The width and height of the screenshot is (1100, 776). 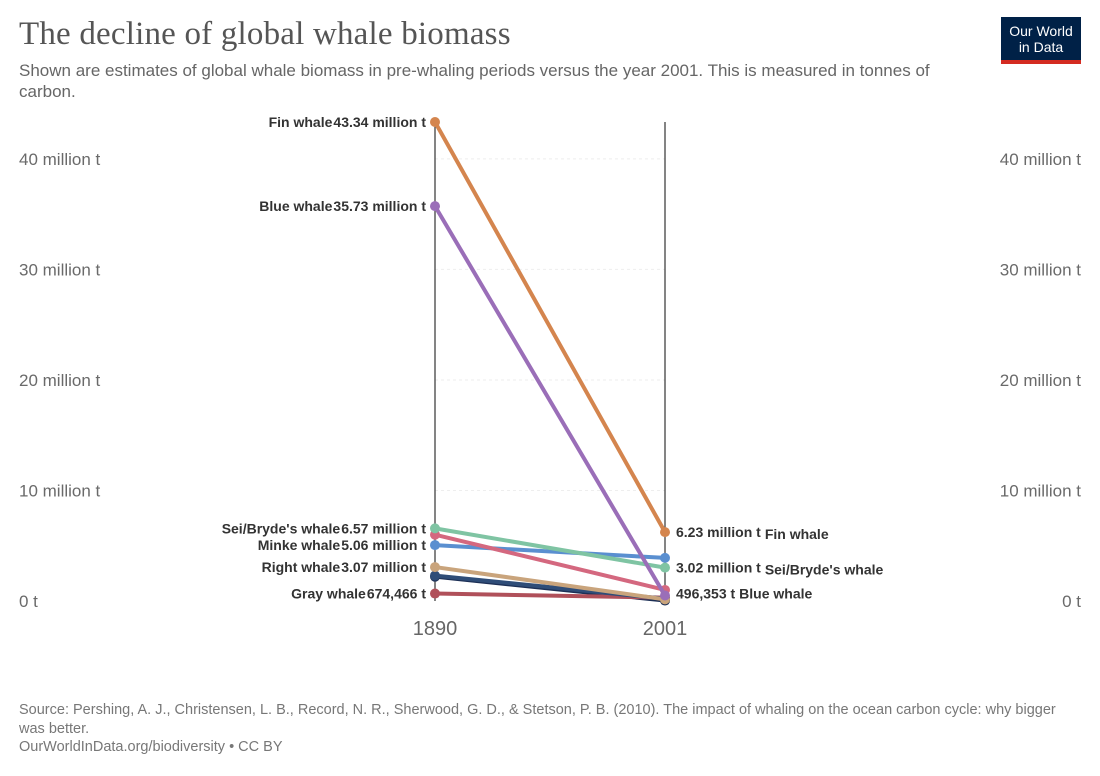 I want to click on series-line-sei, so click(x=550, y=548).